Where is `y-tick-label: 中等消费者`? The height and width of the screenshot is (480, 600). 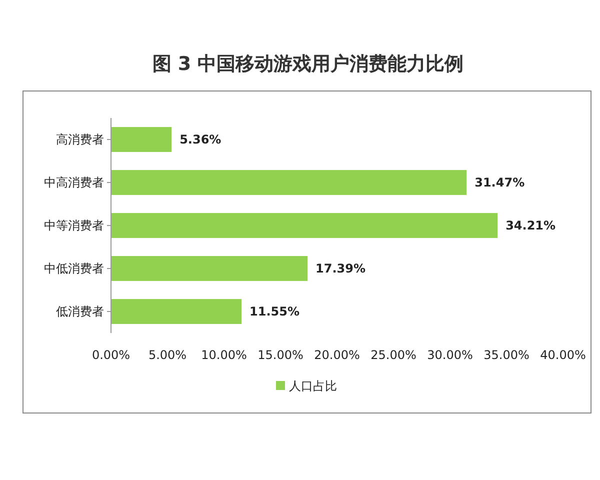 y-tick-label: 中等消费者 is located at coordinates (74, 225).